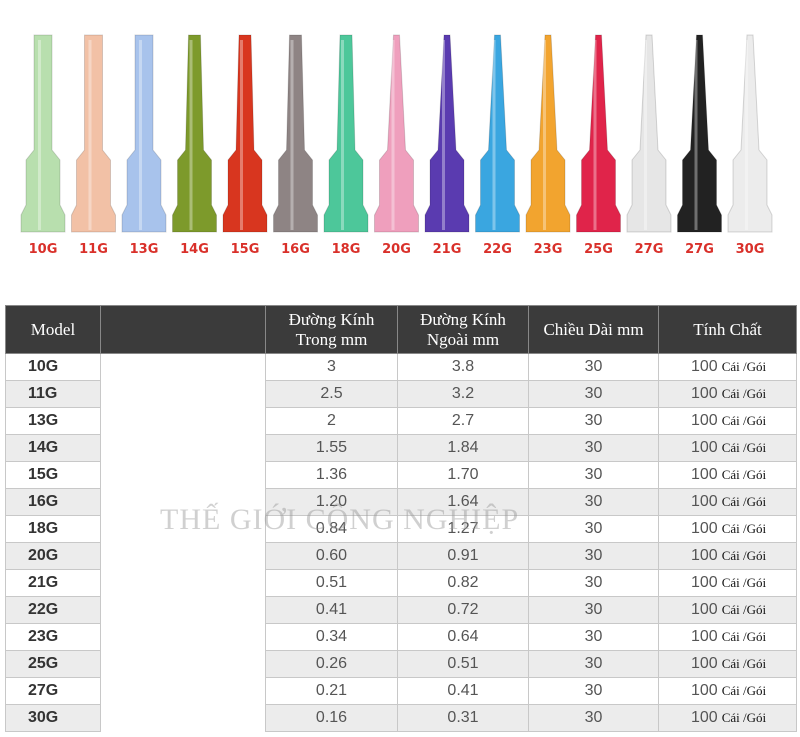 Image resolution: width=800 pixels, height=737 pixels. What do you see at coordinates (401, 394) in the screenshot?
I see `table-row: 11G 2.5 3.2 30 100 Cái /Gói` at bounding box center [401, 394].